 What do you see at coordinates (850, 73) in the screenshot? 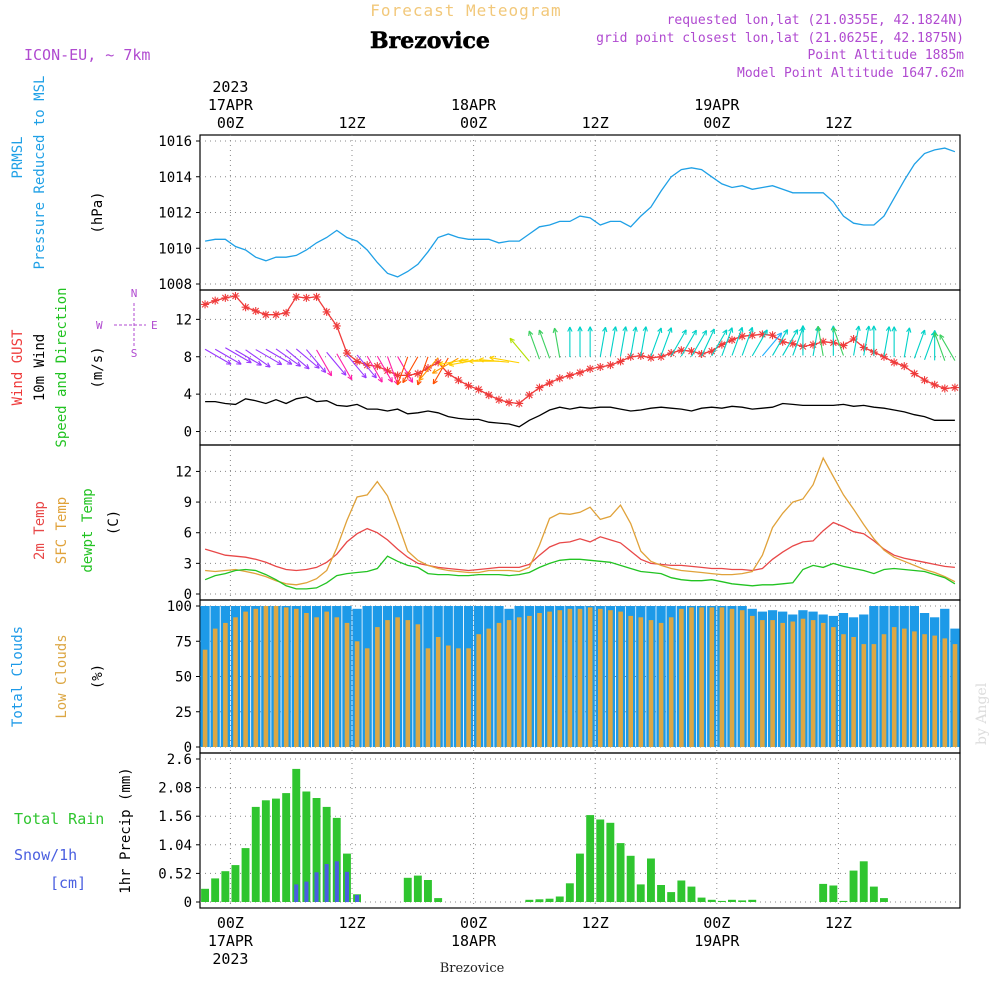
I see `model-altitude: Model Point Altitude 1647.62m` at bounding box center [850, 73].